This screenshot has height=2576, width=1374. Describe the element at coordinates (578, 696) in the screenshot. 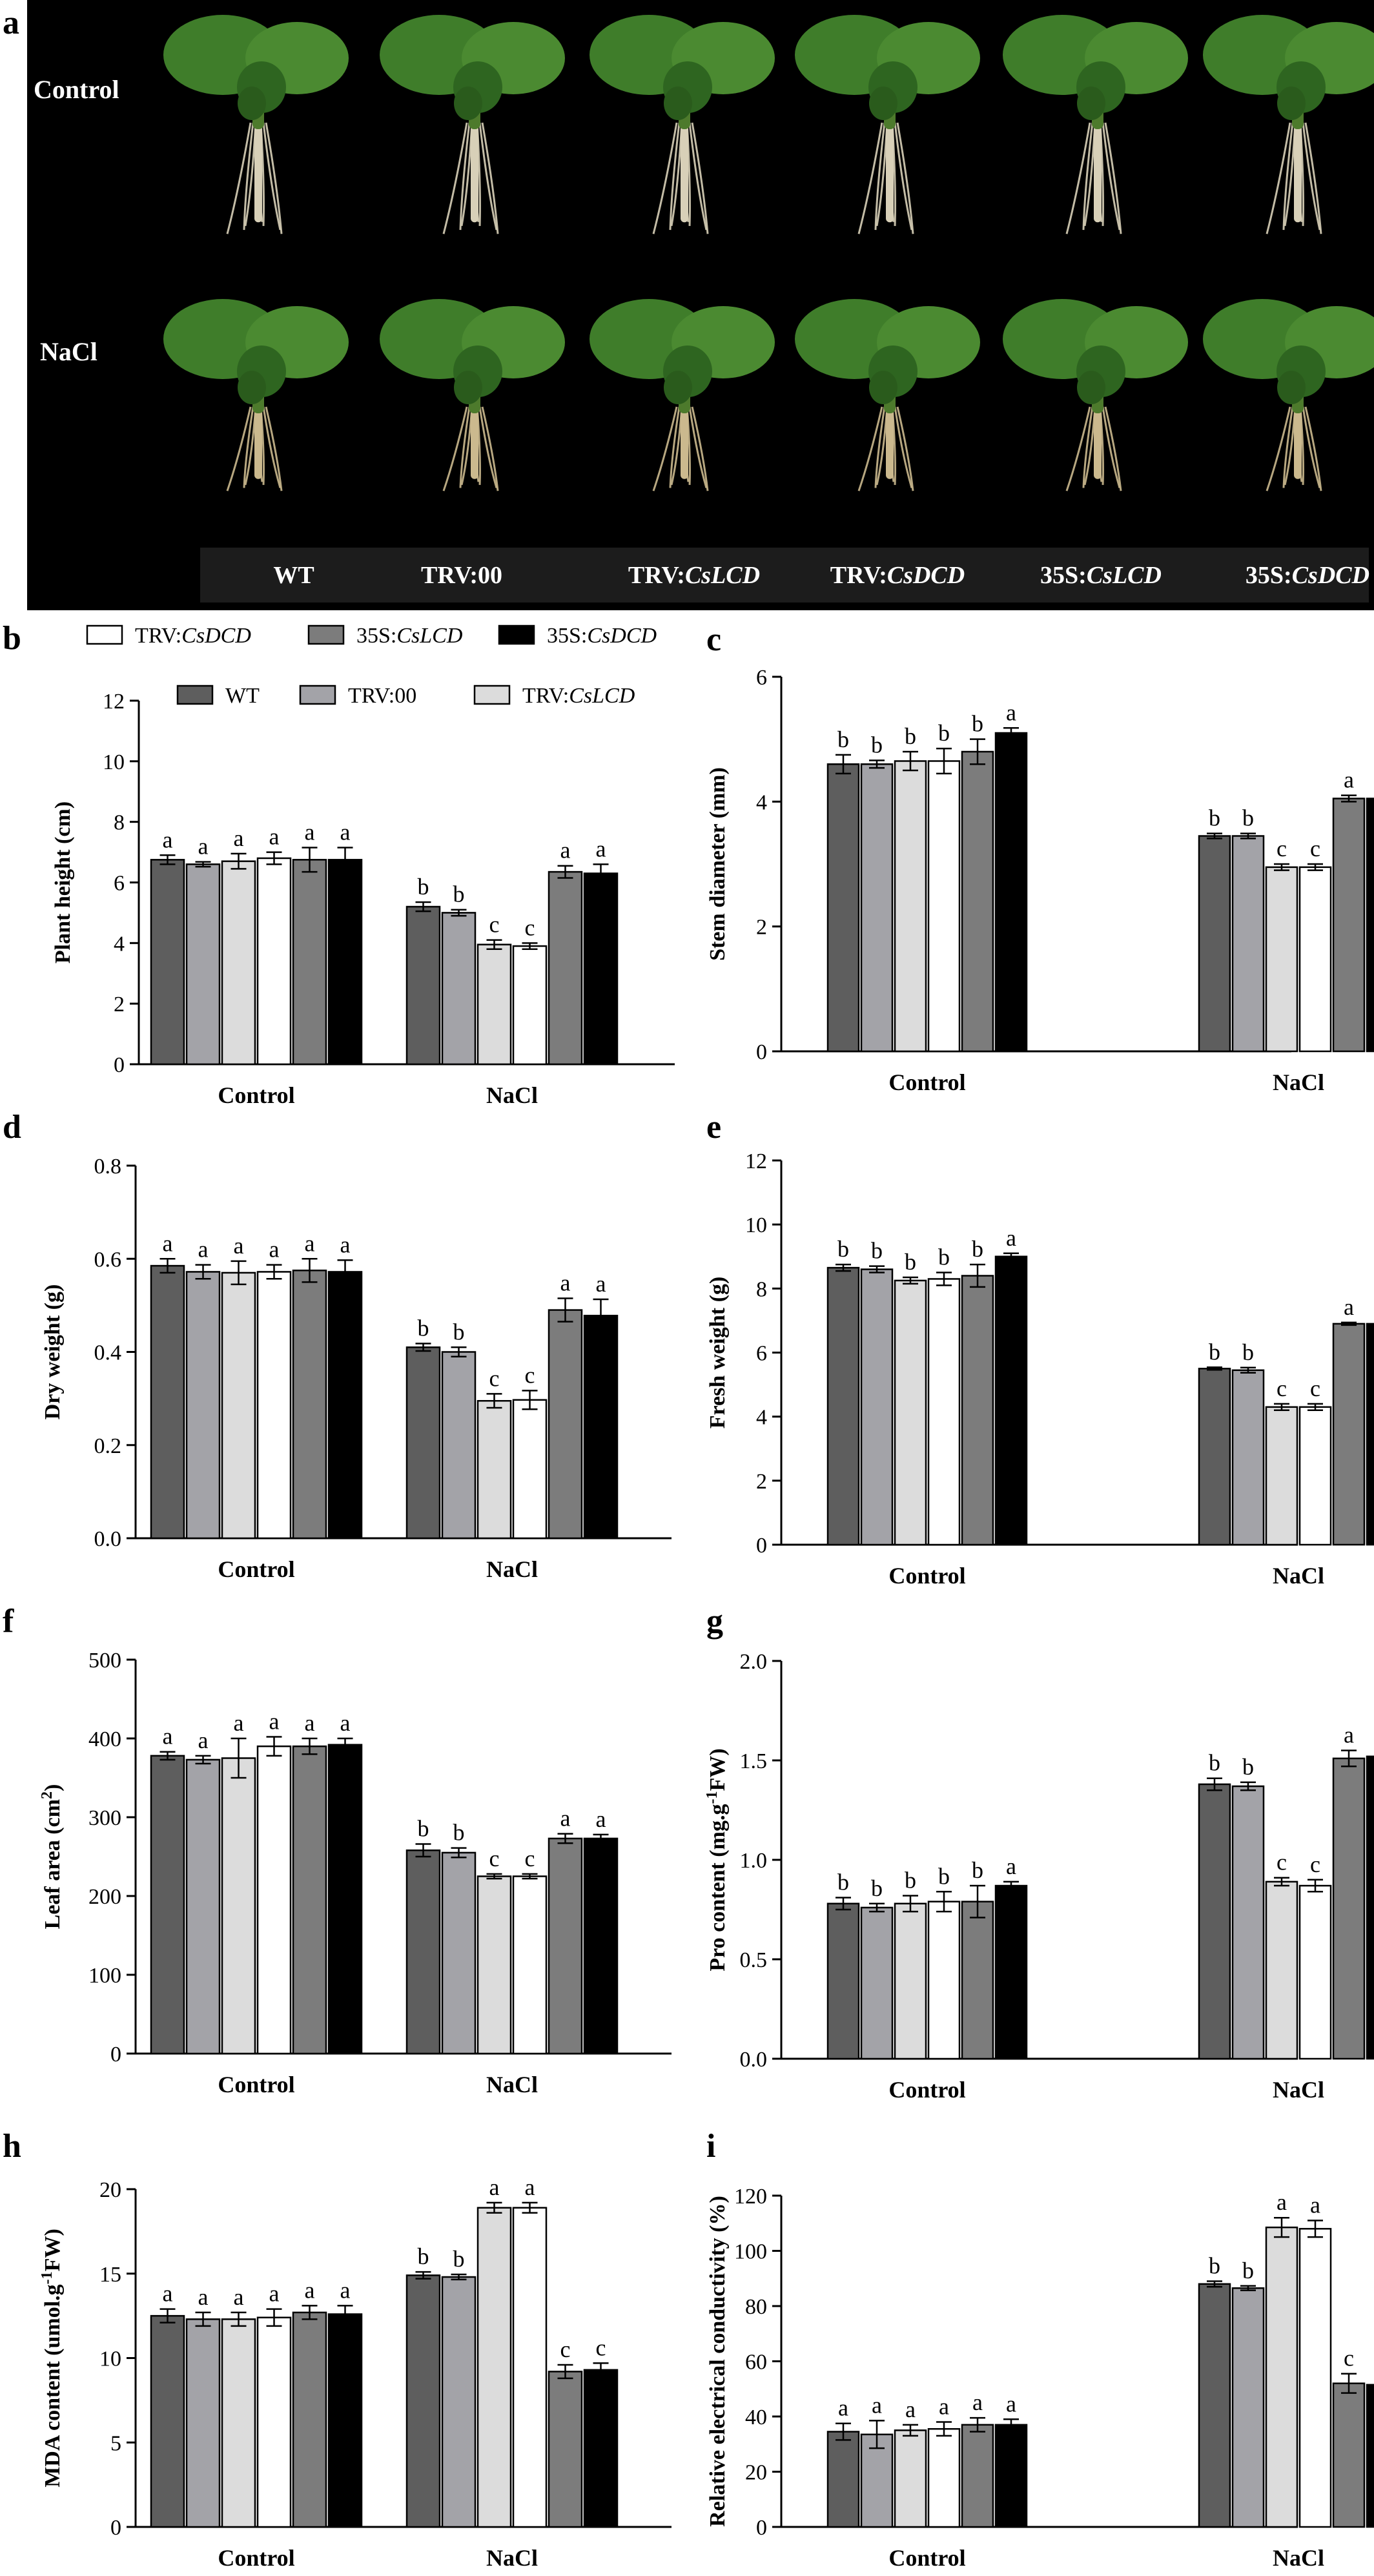

I see `legend-label-TRVLCD: TRV:CsLCD` at that location.